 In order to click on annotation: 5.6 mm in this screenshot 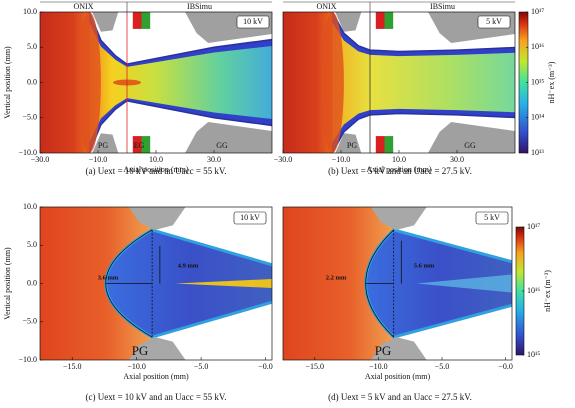, I will do `click(424, 265)`.